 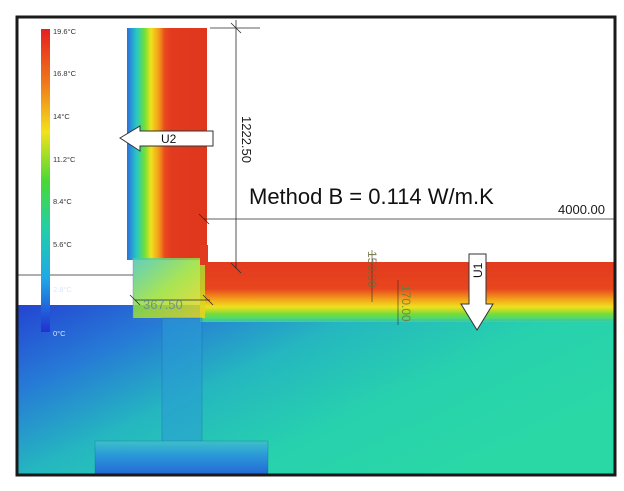 What do you see at coordinates (372, 269) in the screenshot?
I see `dimension-slab-thickness-a: 150.00` at bounding box center [372, 269].